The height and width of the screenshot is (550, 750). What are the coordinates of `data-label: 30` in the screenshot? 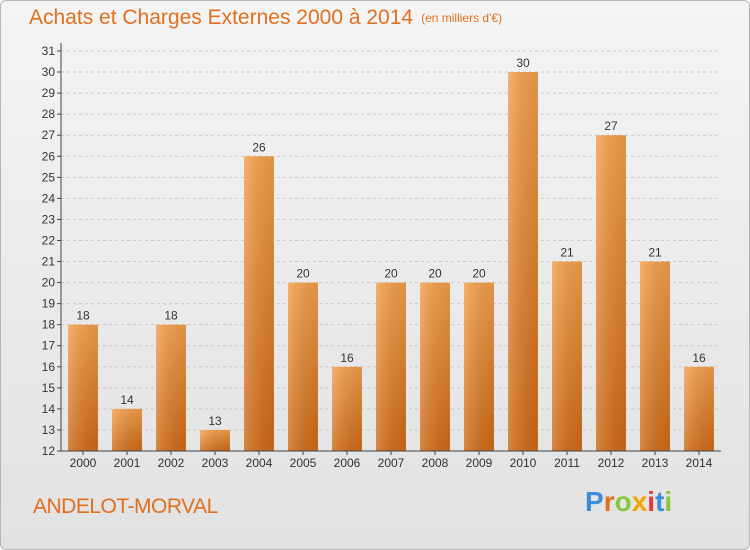 It's located at (523, 63).